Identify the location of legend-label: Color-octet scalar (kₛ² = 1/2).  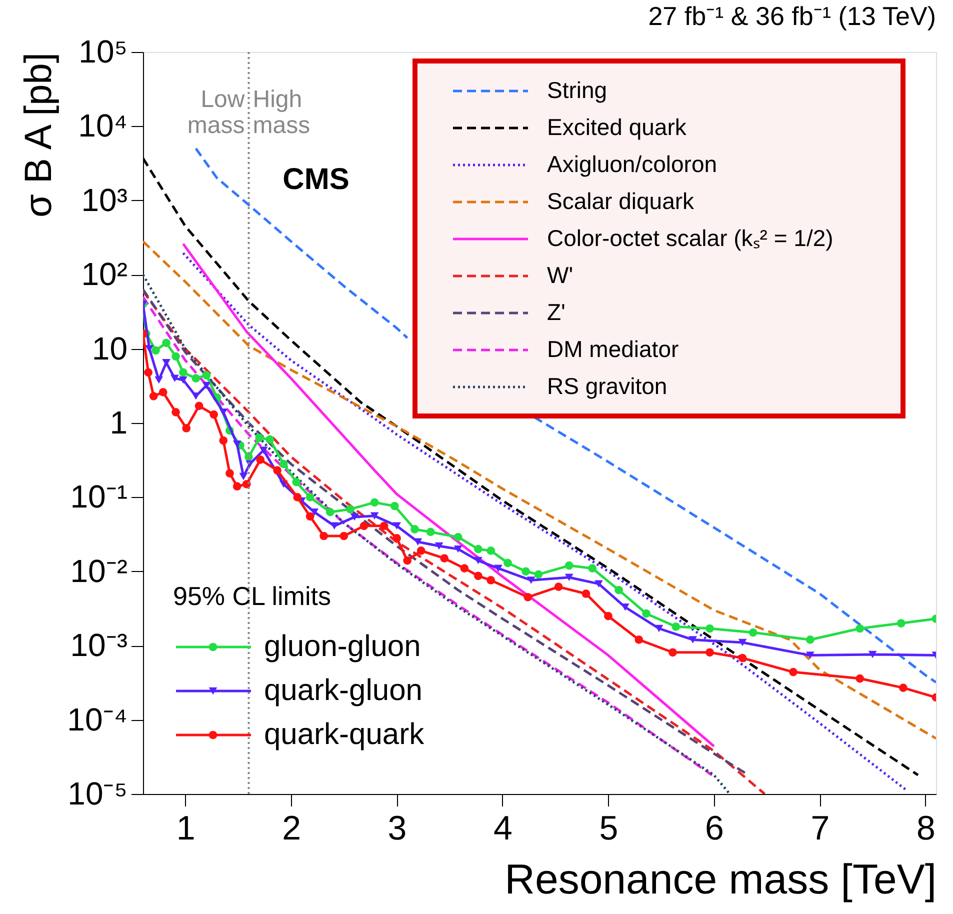
(690, 238).